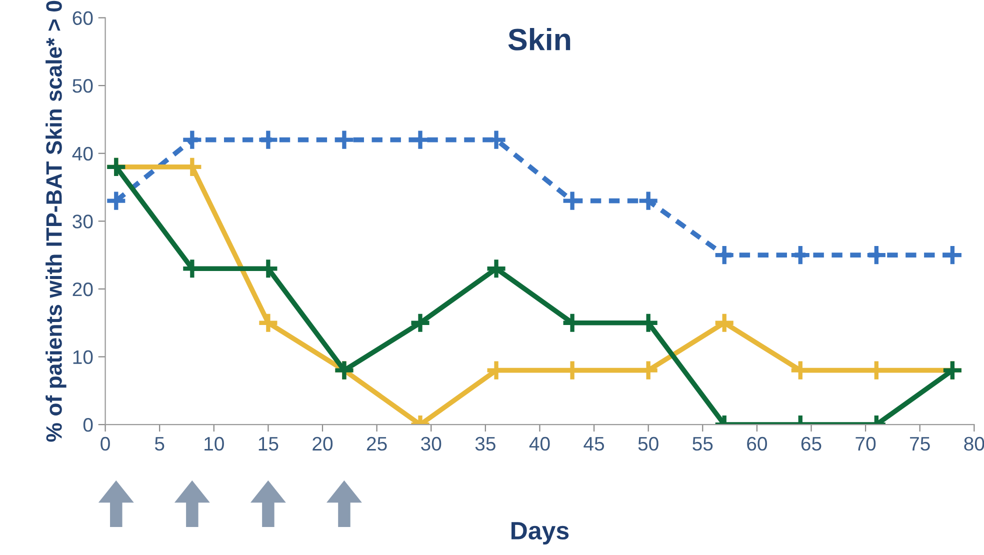  What do you see at coordinates (83, 357) in the screenshot?
I see `y-tick-label: 10` at bounding box center [83, 357].